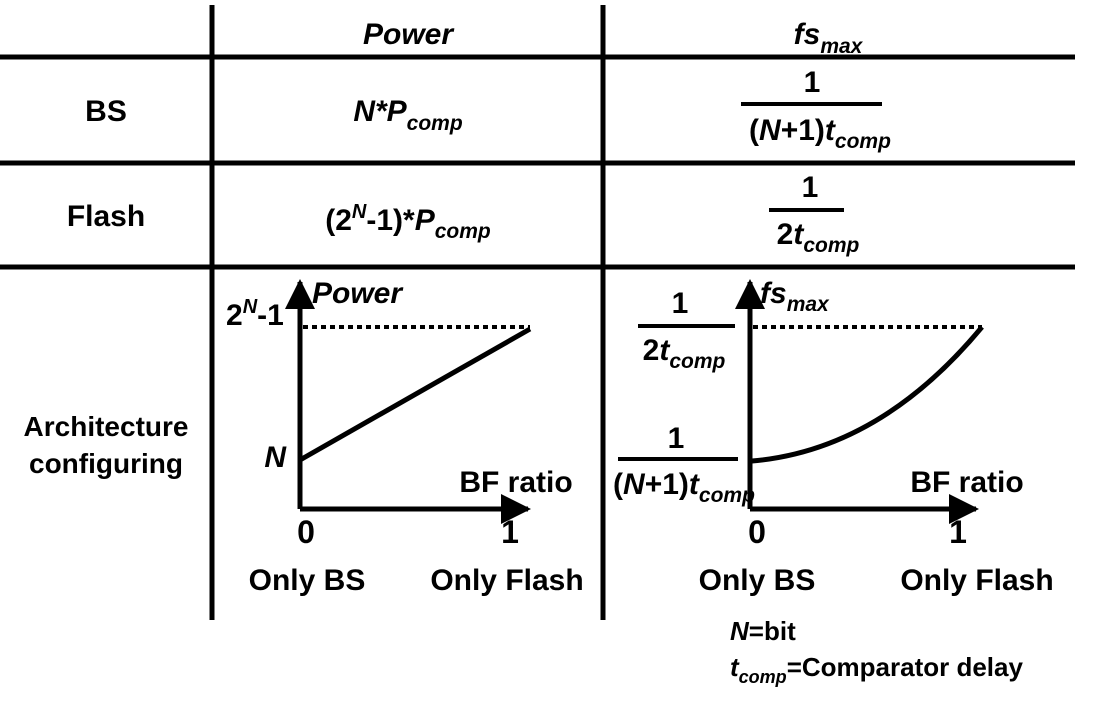 Image resolution: width=1115 pixels, height=702 pixels. I want to click on fsmax-curve, so click(867, 394).